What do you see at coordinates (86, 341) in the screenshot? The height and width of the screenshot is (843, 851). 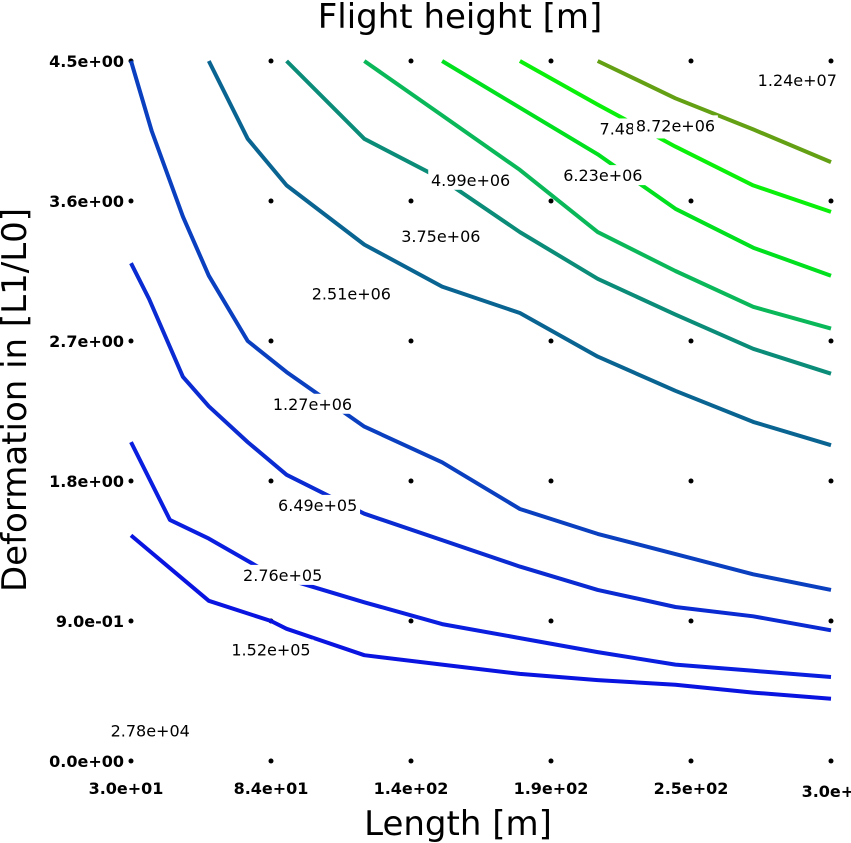 I see `y-tick-label-3: 2.7e+00` at bounding box center [86, 341].